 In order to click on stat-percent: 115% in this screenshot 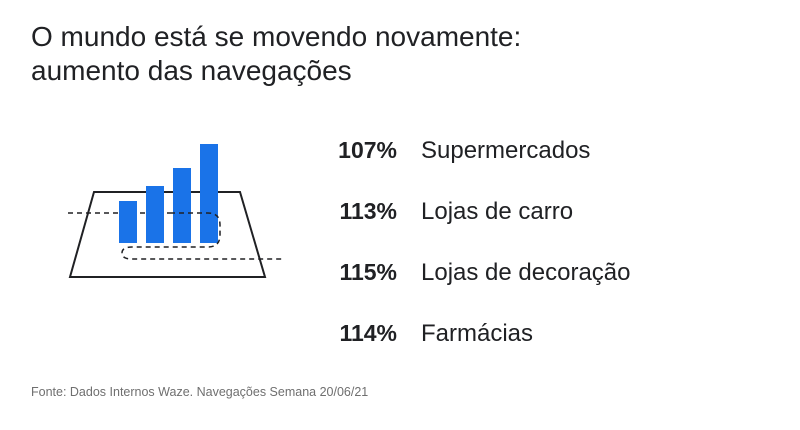, I will do `click(368, 272)`.